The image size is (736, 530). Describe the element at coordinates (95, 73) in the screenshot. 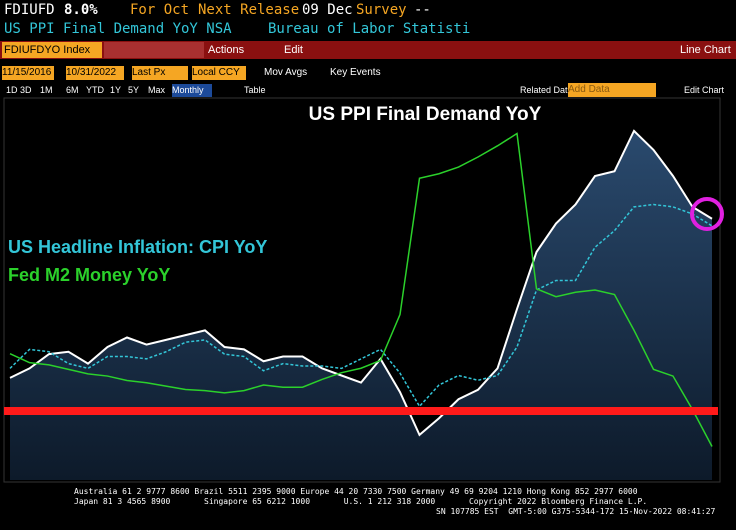

I see `end-date: 10/31/2022` at that location.